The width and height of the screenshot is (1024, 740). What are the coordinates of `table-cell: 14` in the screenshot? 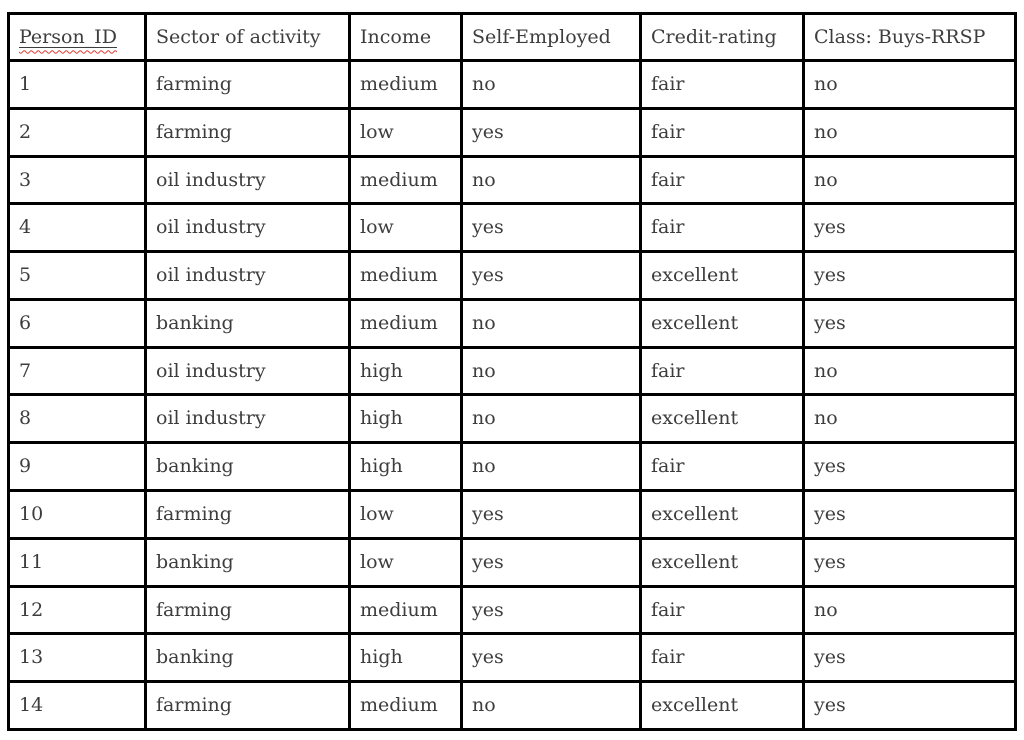 It's located at (77, 705).